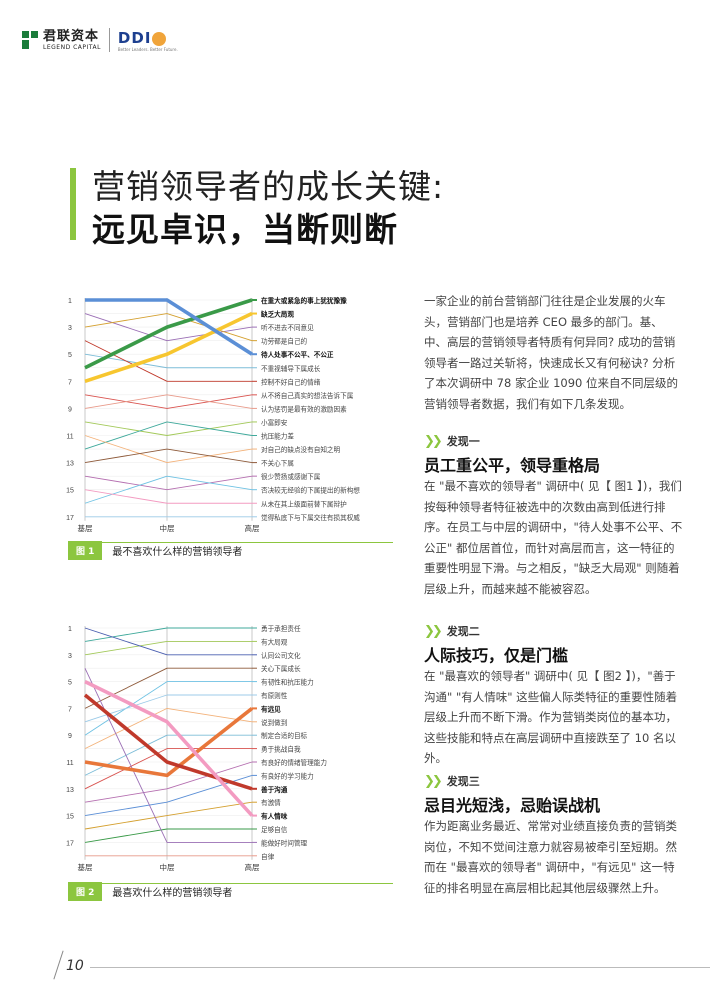  What do you see at coordinates (281, 749) in the screenshot?
I see `fig2-series-label: 勇于挑战自我` at bounding box center [281, 749].